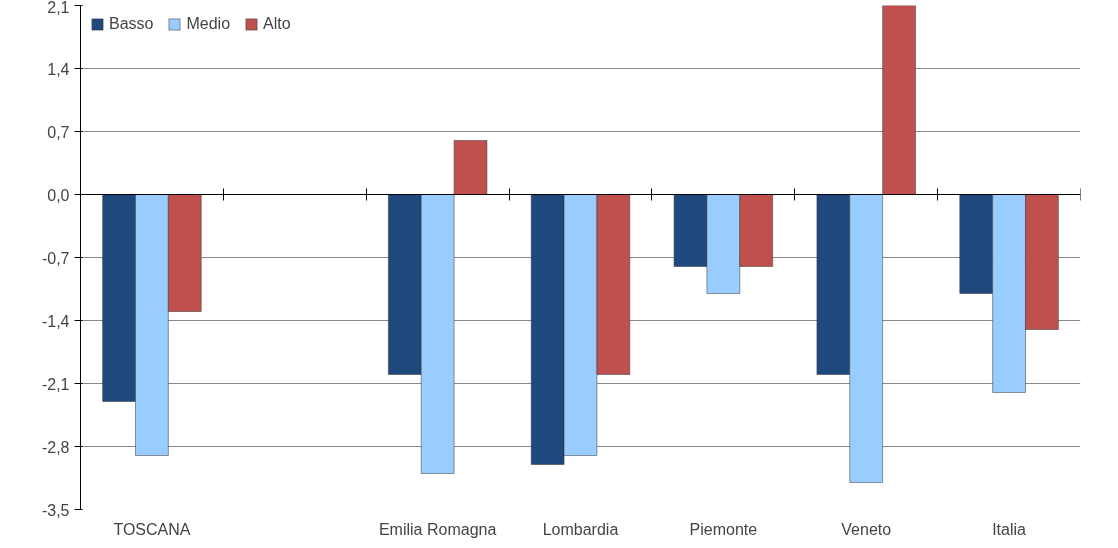  What do you see at coordinates (58, 195) in the screenshot?
I see `y-tick-label: 0,0` at bounding box center [58, 195].